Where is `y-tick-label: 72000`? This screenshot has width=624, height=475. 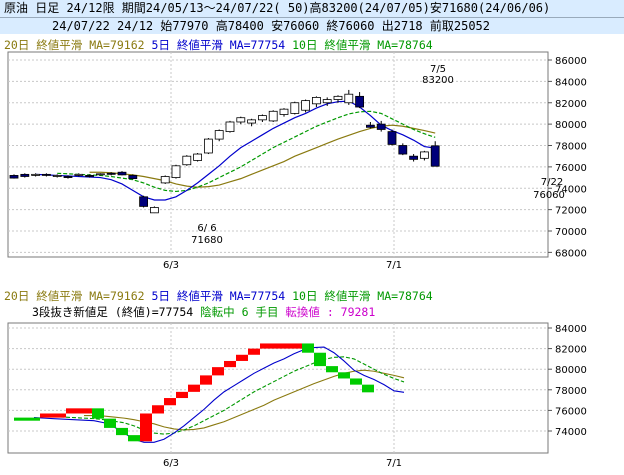 y-tick-label: 72000 is located at coordinates (571, 211).